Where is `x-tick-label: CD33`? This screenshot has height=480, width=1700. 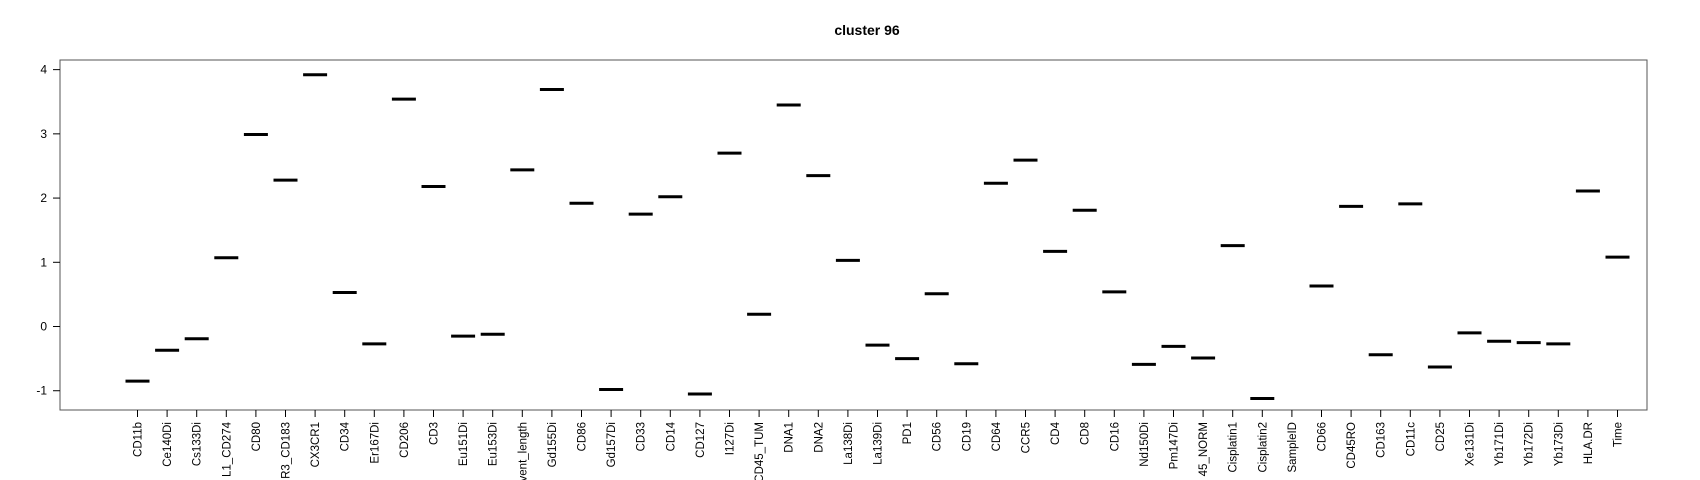
x-tick-label: CD33 is located at coordinates (642, 436).